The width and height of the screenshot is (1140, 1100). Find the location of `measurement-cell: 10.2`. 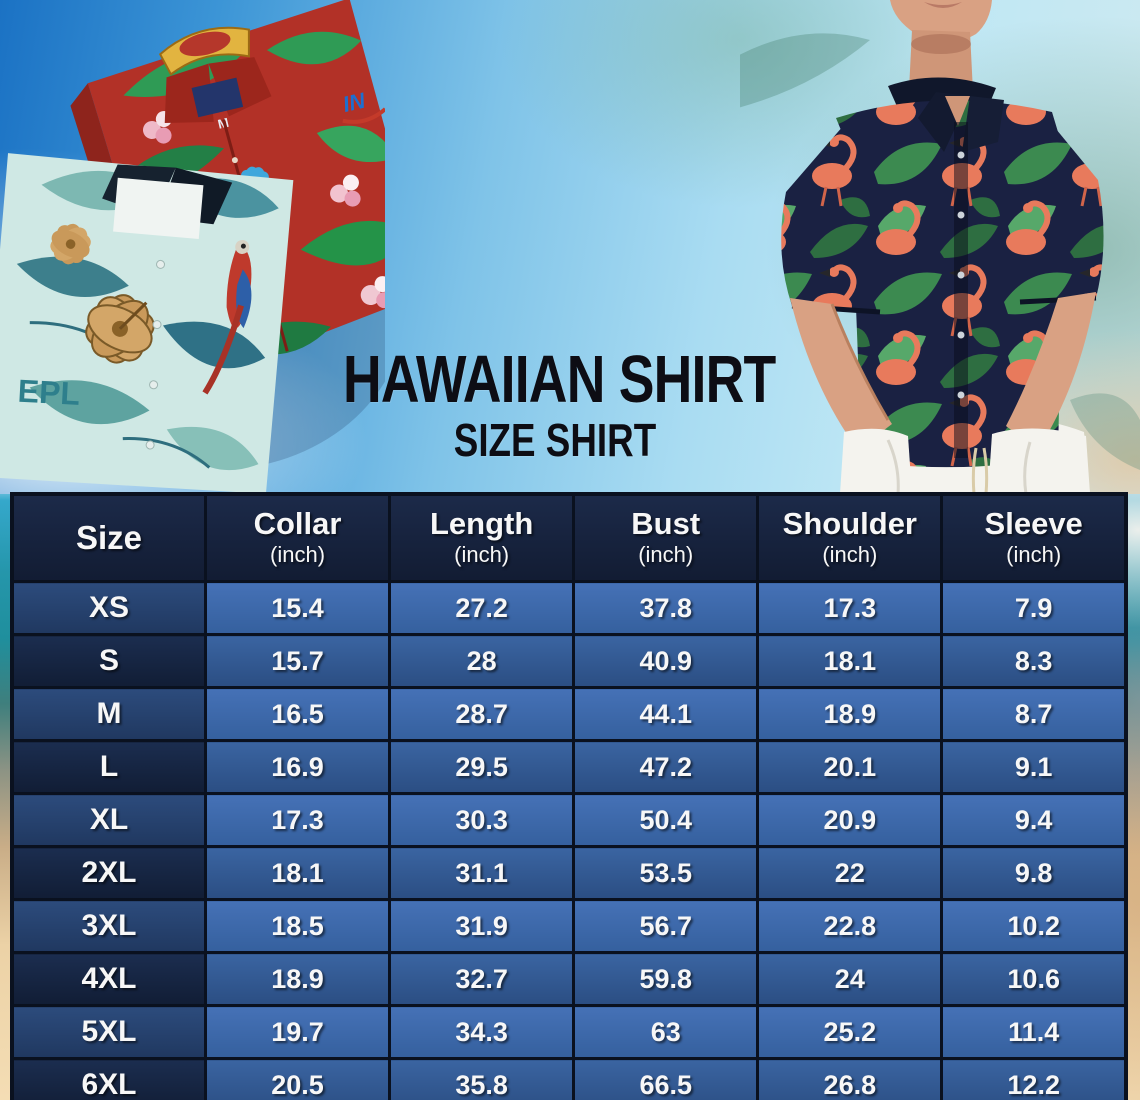

measurement-cell: 10.2 is located at coordinates (1034, 926).